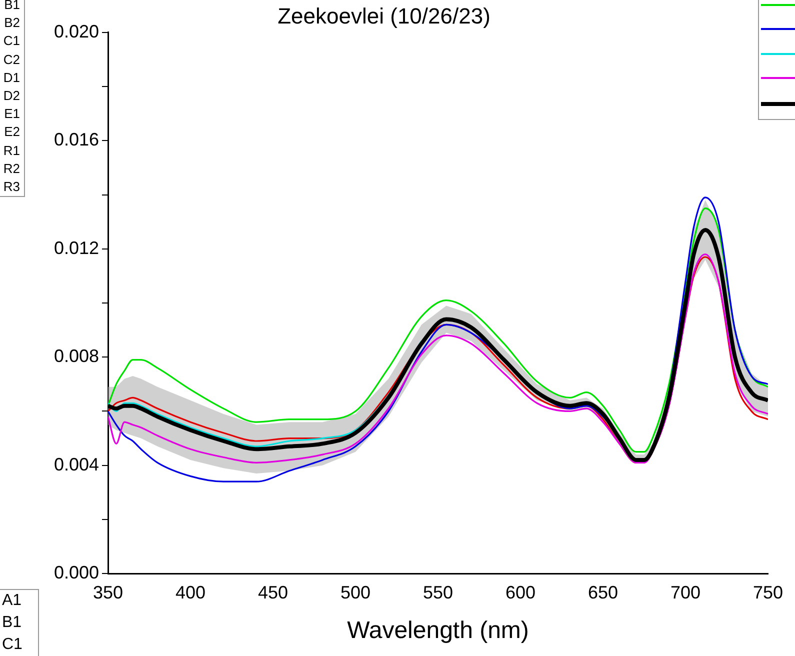 The width and height of the screenshot is (795, 656). I want to click on x-tick-label: 700, so click(685, 592).